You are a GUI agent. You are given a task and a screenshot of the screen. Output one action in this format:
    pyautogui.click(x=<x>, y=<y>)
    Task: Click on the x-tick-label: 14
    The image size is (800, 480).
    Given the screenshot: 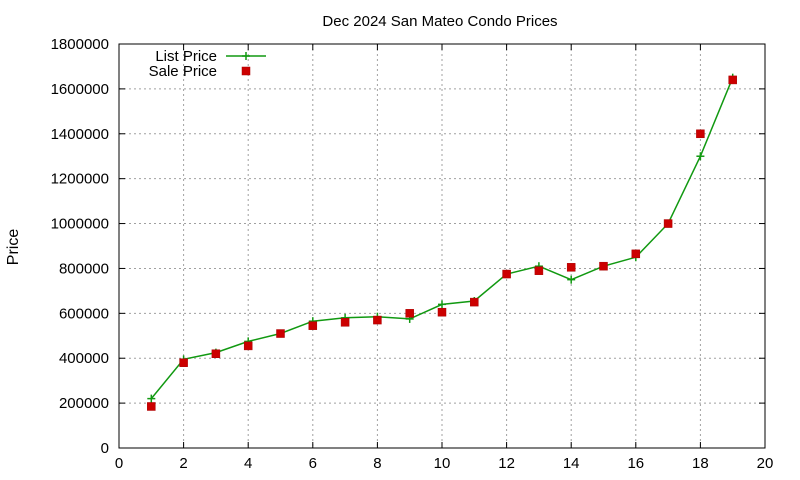 What is the action you would take?
    pyautogui.click(x=571, y=463)
    